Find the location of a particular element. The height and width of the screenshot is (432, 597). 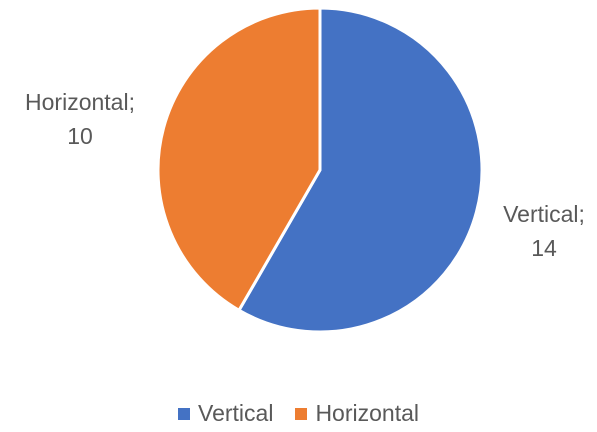

data-label-vertical: Vertical; 14 is located at coordinates (544, 231).